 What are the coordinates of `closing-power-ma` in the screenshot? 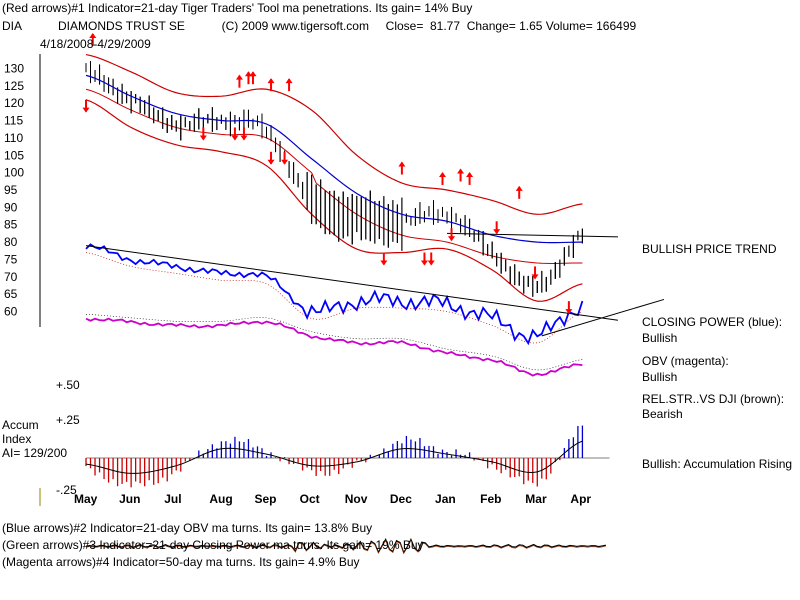 It's located at (334, 298).